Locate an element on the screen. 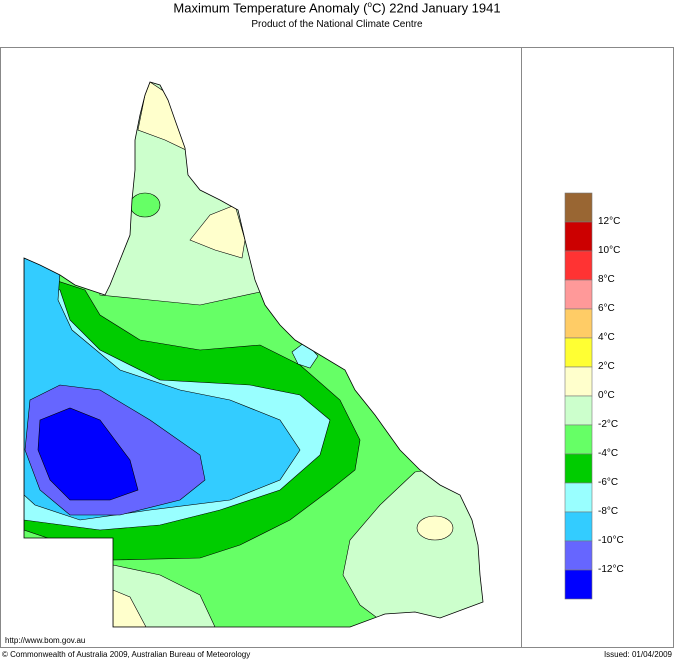 This screenshot has height=659, width=674. bom-url: http://www.bom.gov.au is located at coordinates (45, 640).